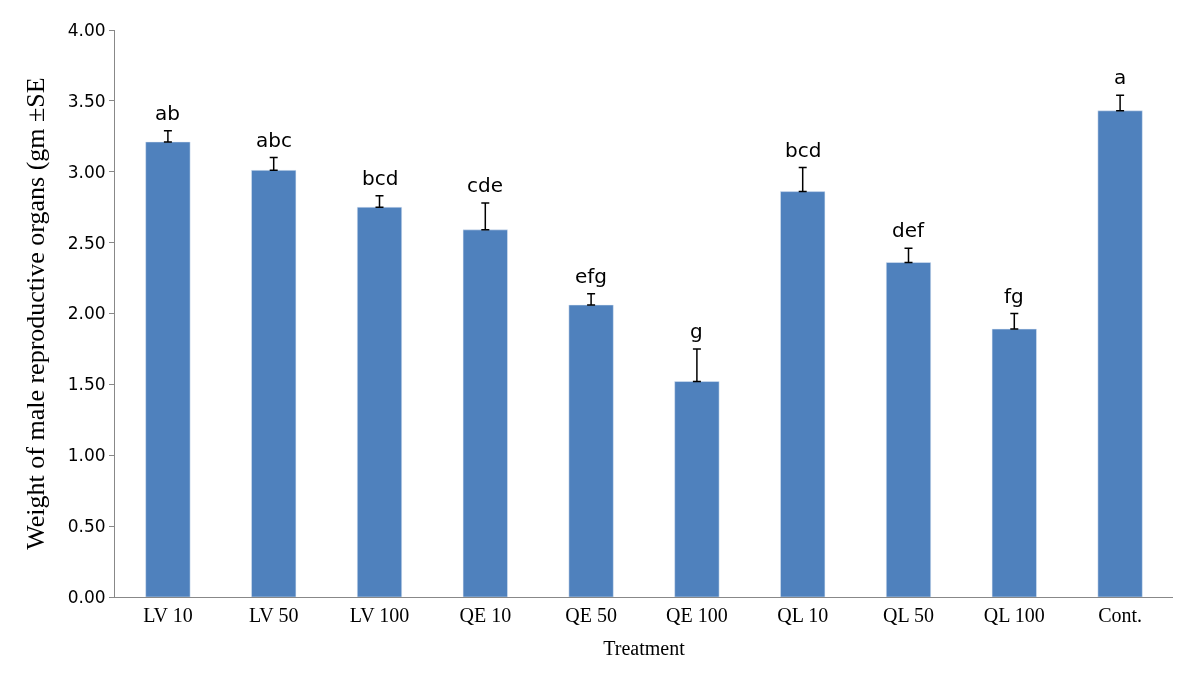 The width and height of the screenshot is (1203, 682). What do you see at coordinates (591, 276) in the screenshot?
I see `annotation: efg` at bounding box center [591, 276].